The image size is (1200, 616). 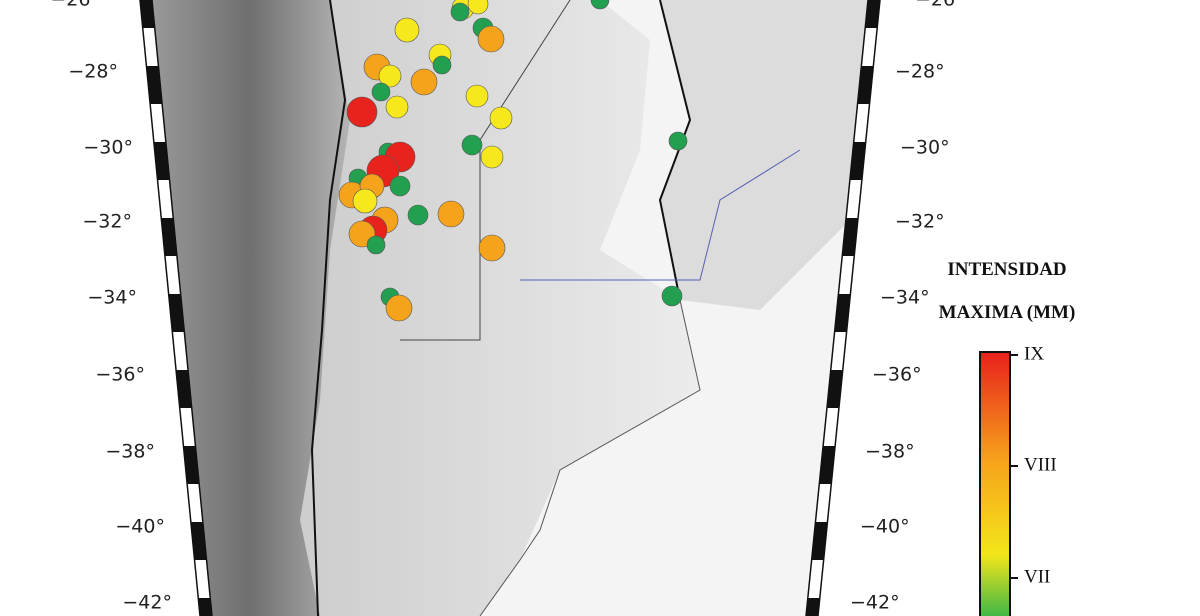 I want to click on river, so click(x=660, y=215).